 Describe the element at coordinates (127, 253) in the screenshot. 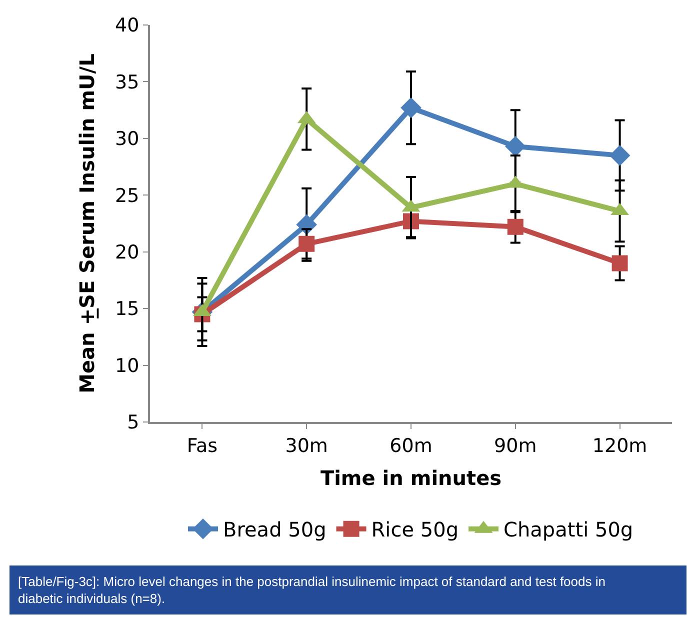

I see `y-tick-label: 20` at that location.